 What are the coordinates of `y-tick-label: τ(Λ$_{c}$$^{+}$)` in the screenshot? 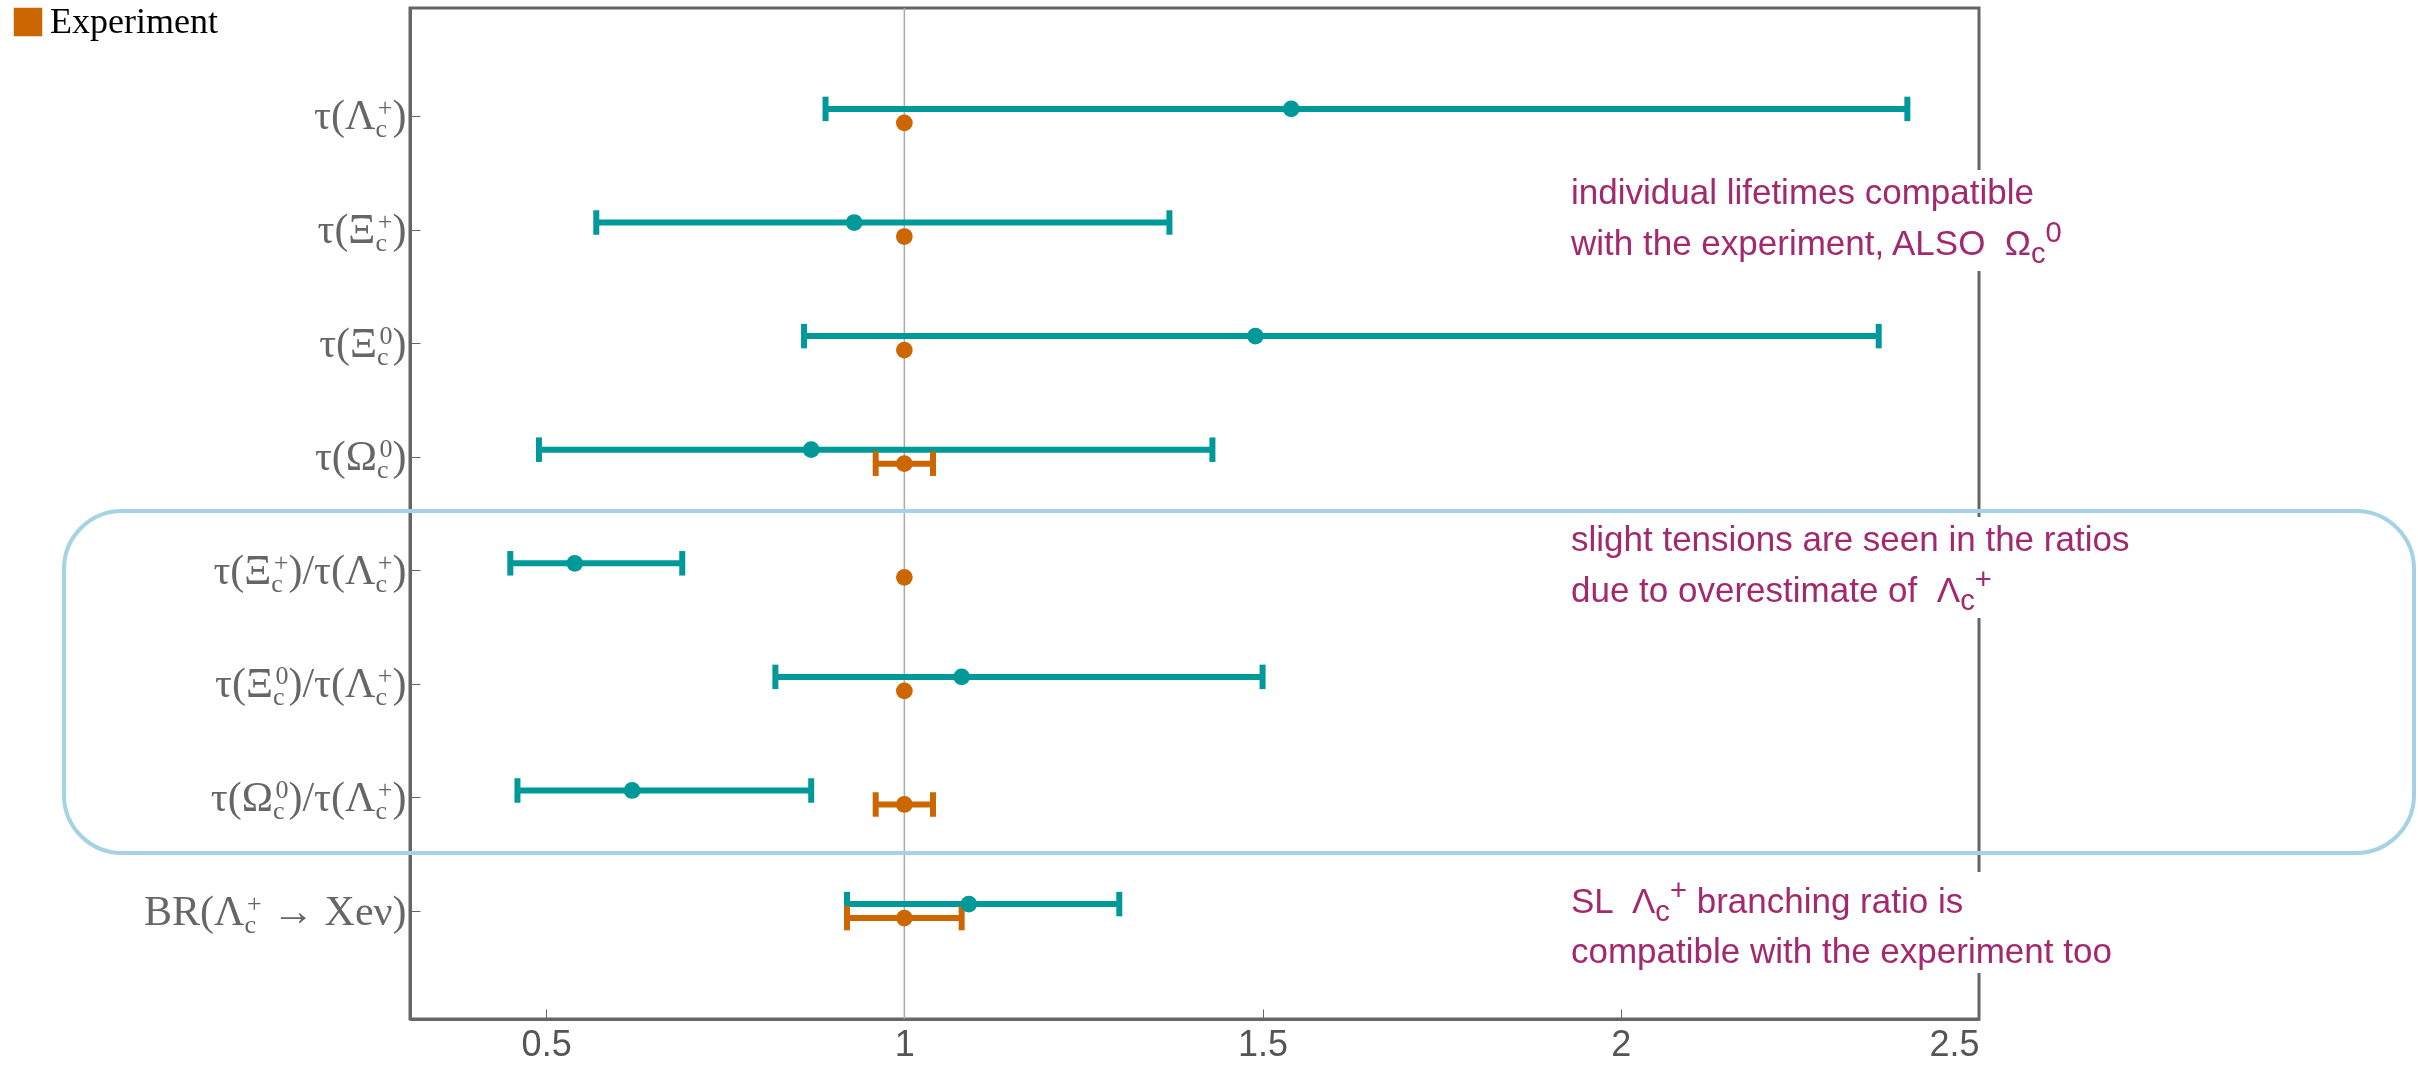 It's located at (360, 118).